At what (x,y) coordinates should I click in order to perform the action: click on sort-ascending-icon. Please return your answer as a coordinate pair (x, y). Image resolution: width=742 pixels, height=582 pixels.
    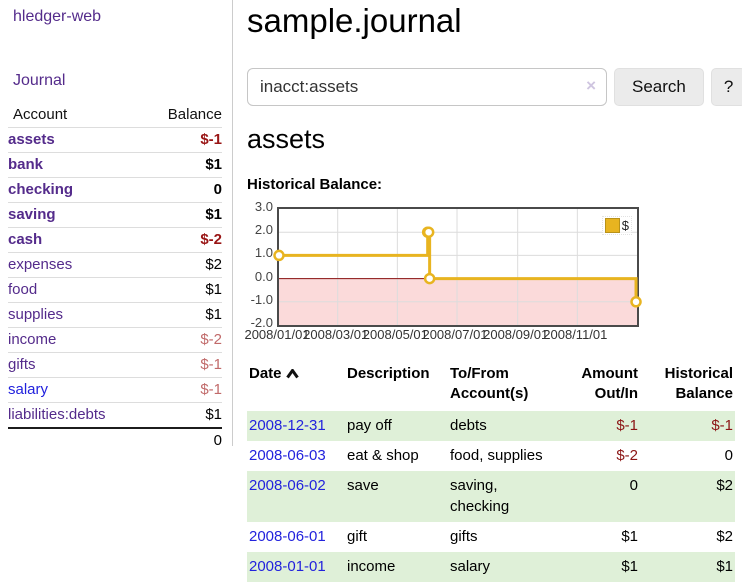
    Looking at the image, I should click on (292, 375).